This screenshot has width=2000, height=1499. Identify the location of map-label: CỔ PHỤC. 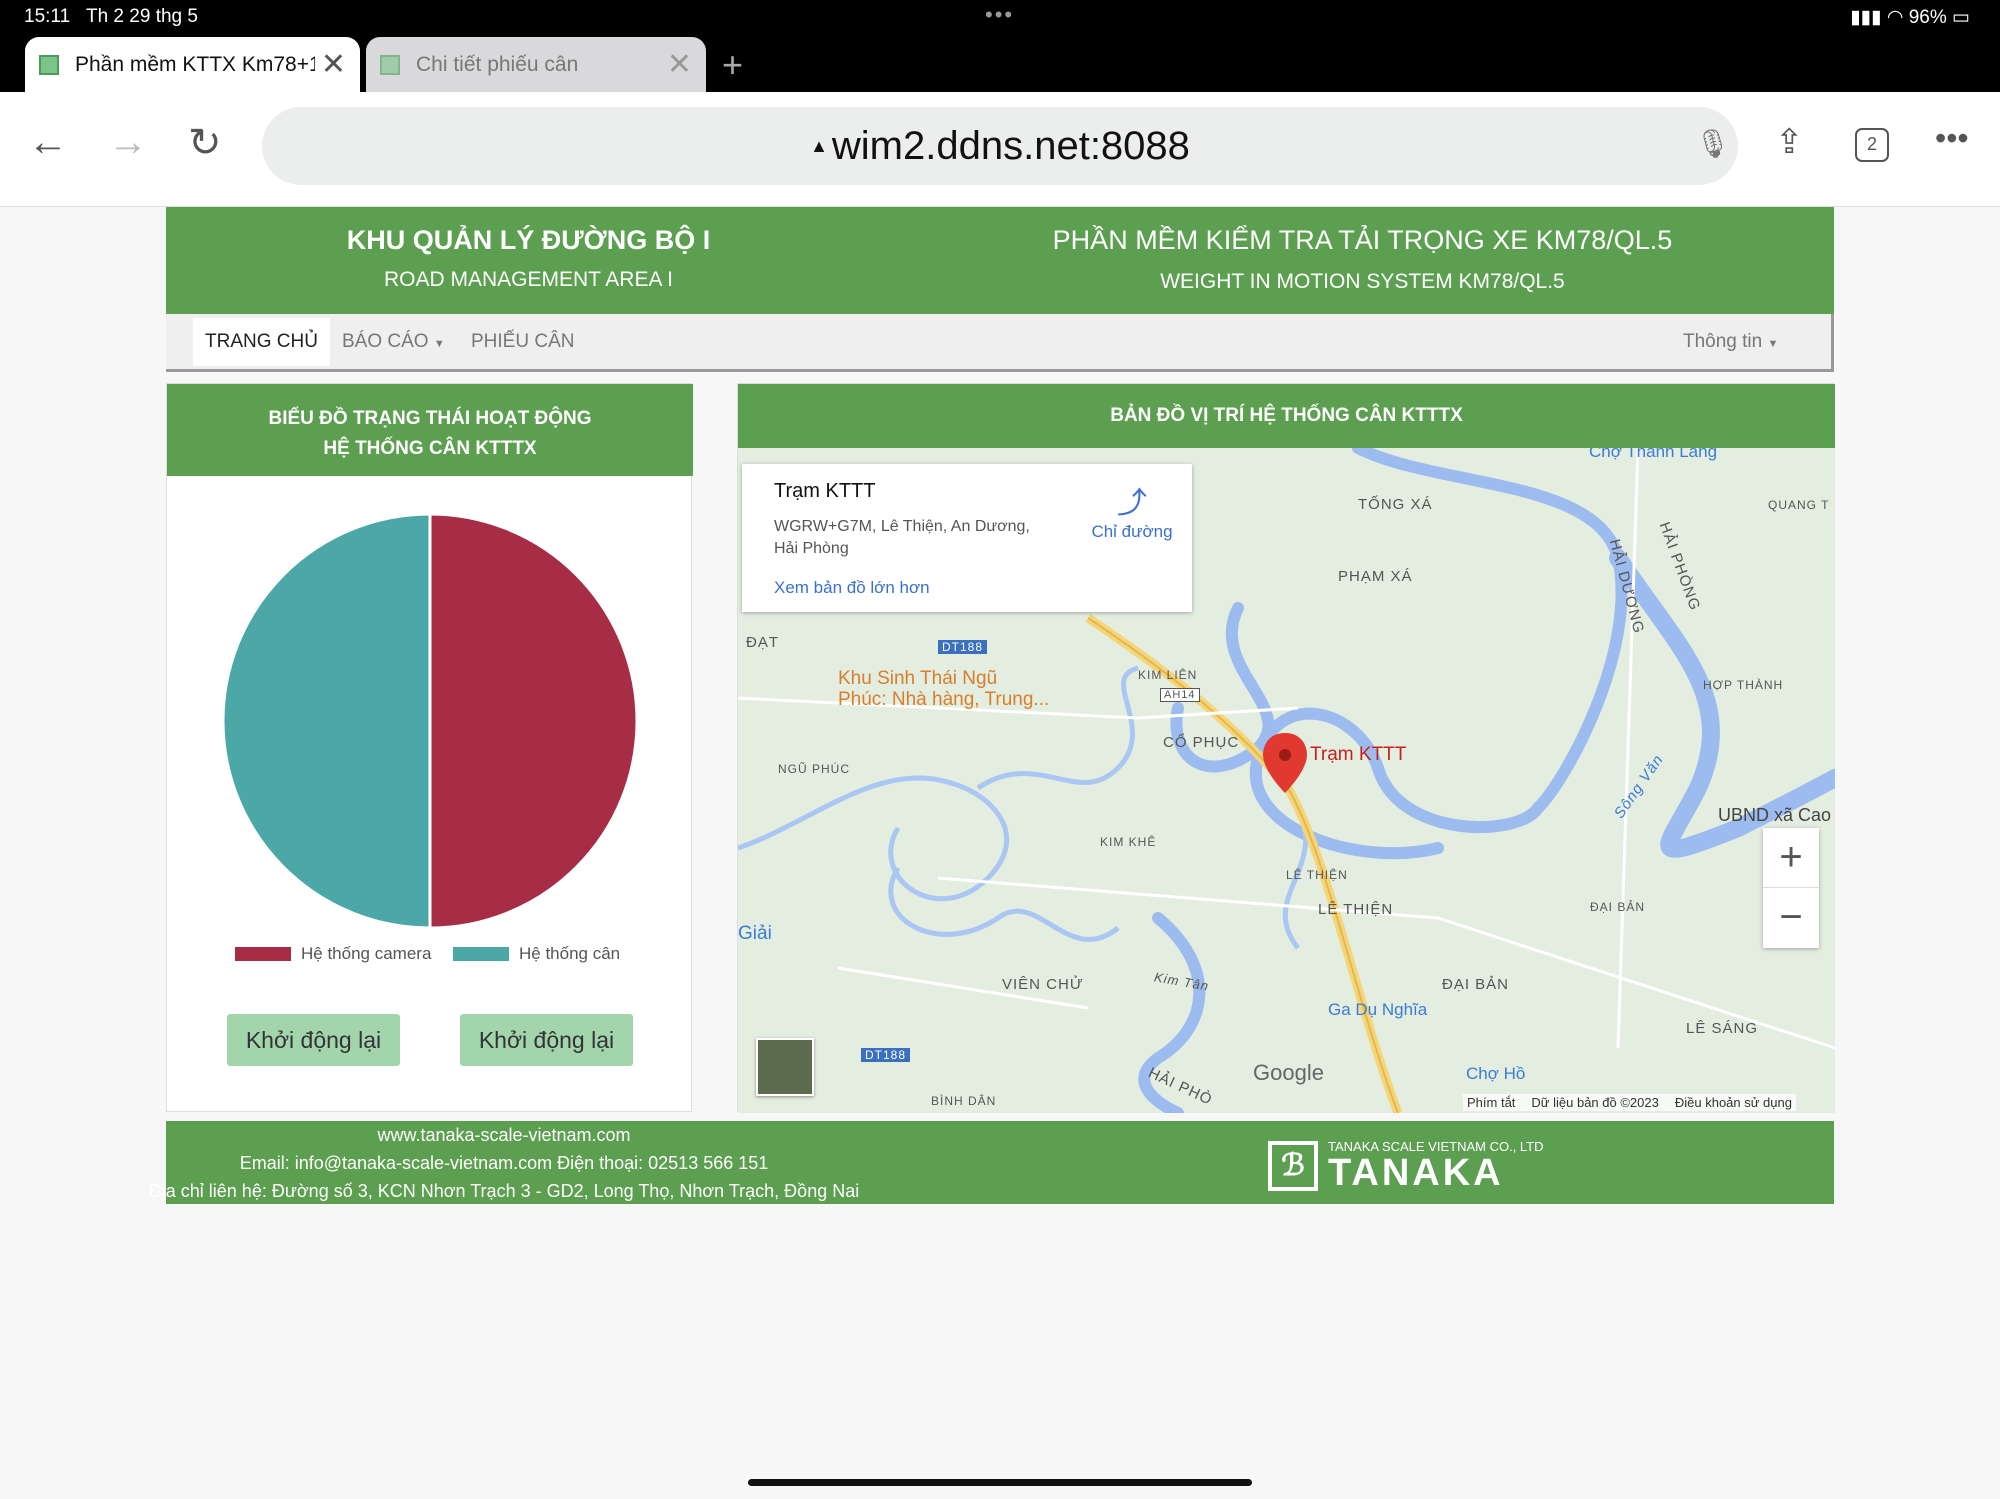
(1201, 742).